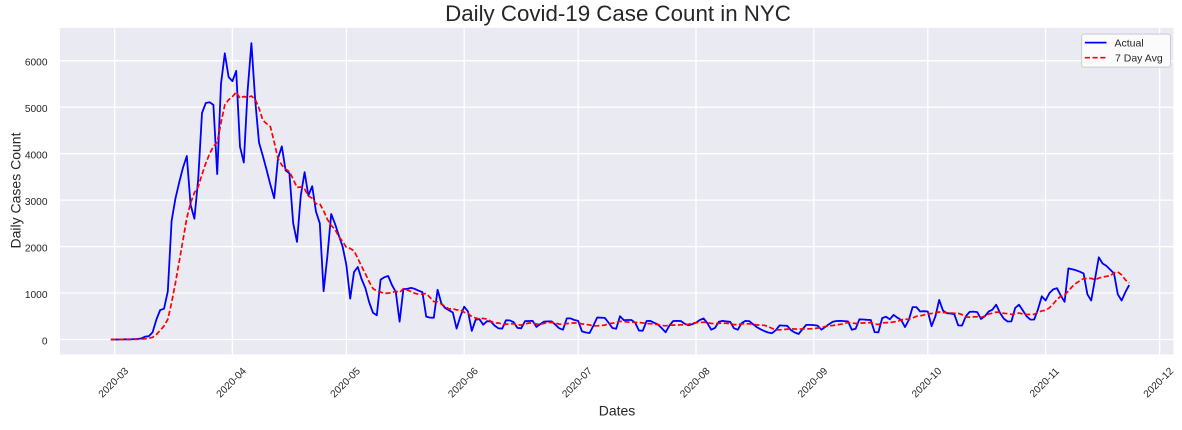 The height and width of the screenshot is (430, 1182). What do you see at coordinates (36, 202) in the screenshot?
I see `svg-text: 3000` at bounding box center [36, 202].